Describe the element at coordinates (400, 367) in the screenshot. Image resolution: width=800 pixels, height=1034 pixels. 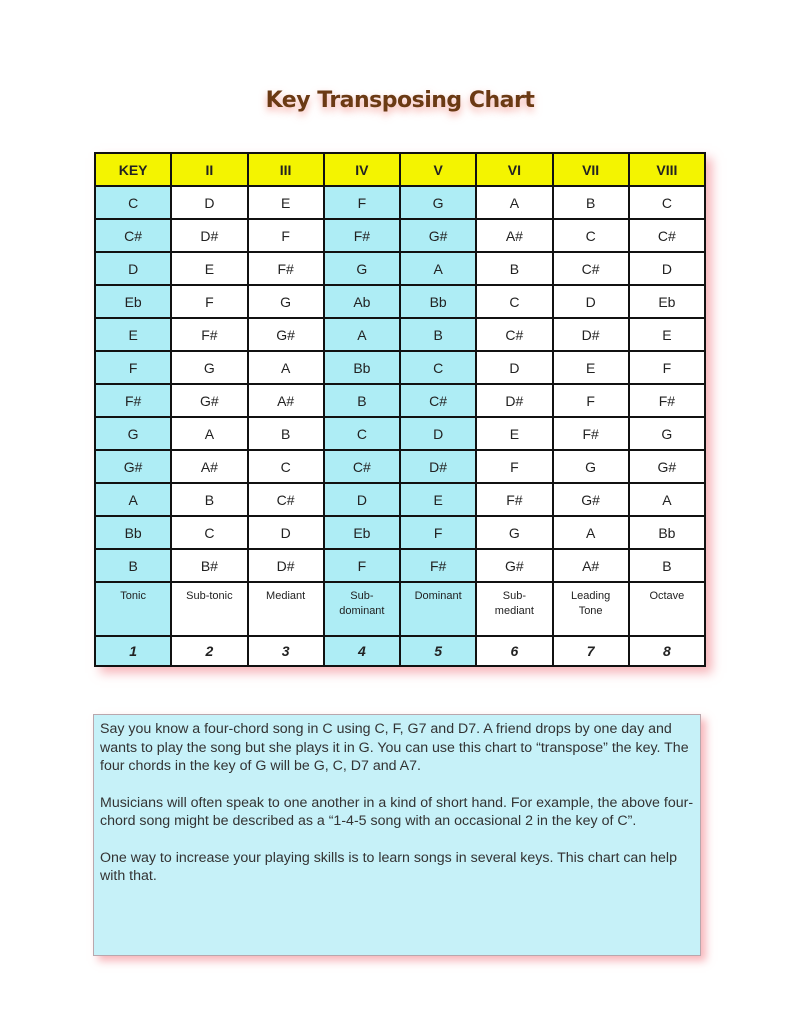
I see `table-row: F G A Bb C D E F` at that location.